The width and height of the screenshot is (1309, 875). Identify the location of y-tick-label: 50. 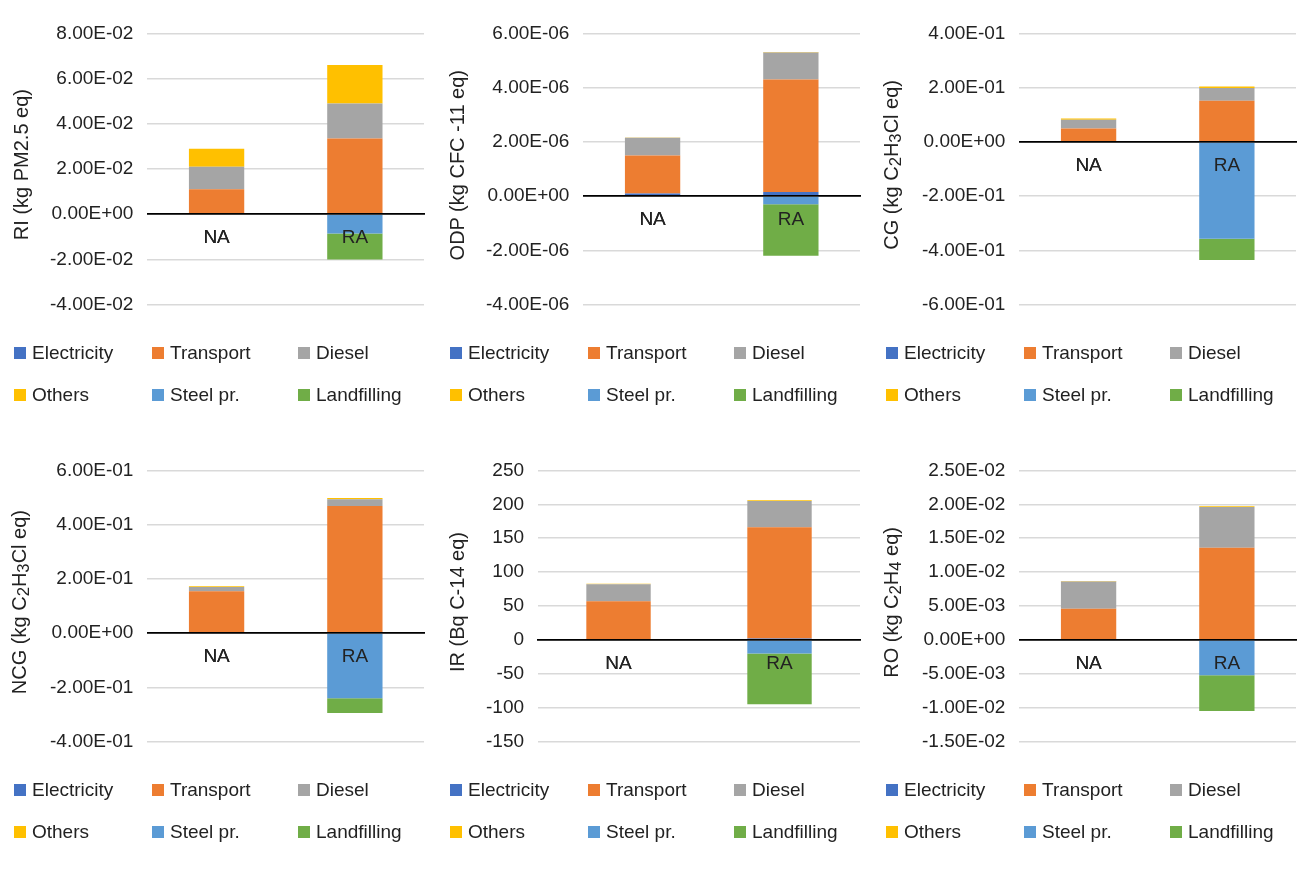
(513, 605).